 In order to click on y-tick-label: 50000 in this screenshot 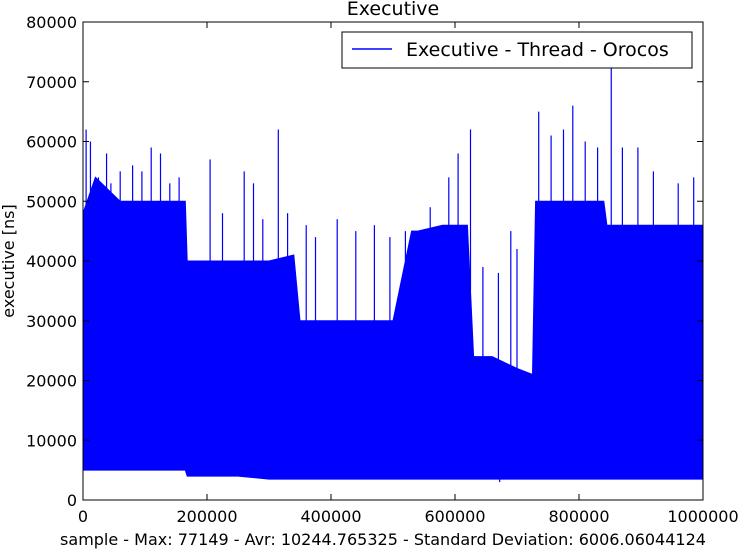, I will do `click(51, 201)`.